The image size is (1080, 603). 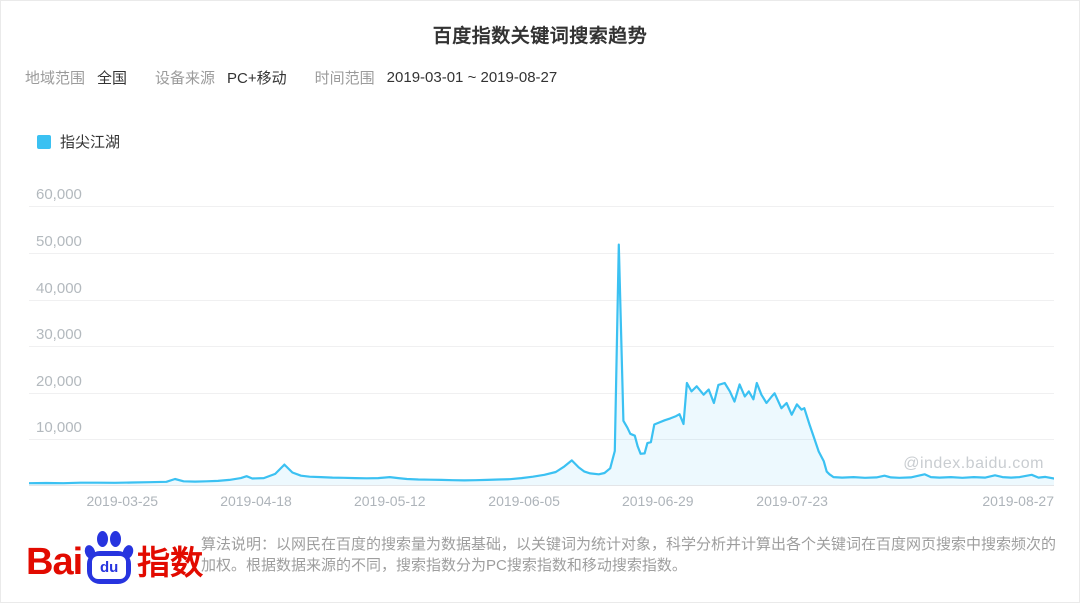 I want to click on y-axis-label-60000: 60,000, so click(x=59, y=195).